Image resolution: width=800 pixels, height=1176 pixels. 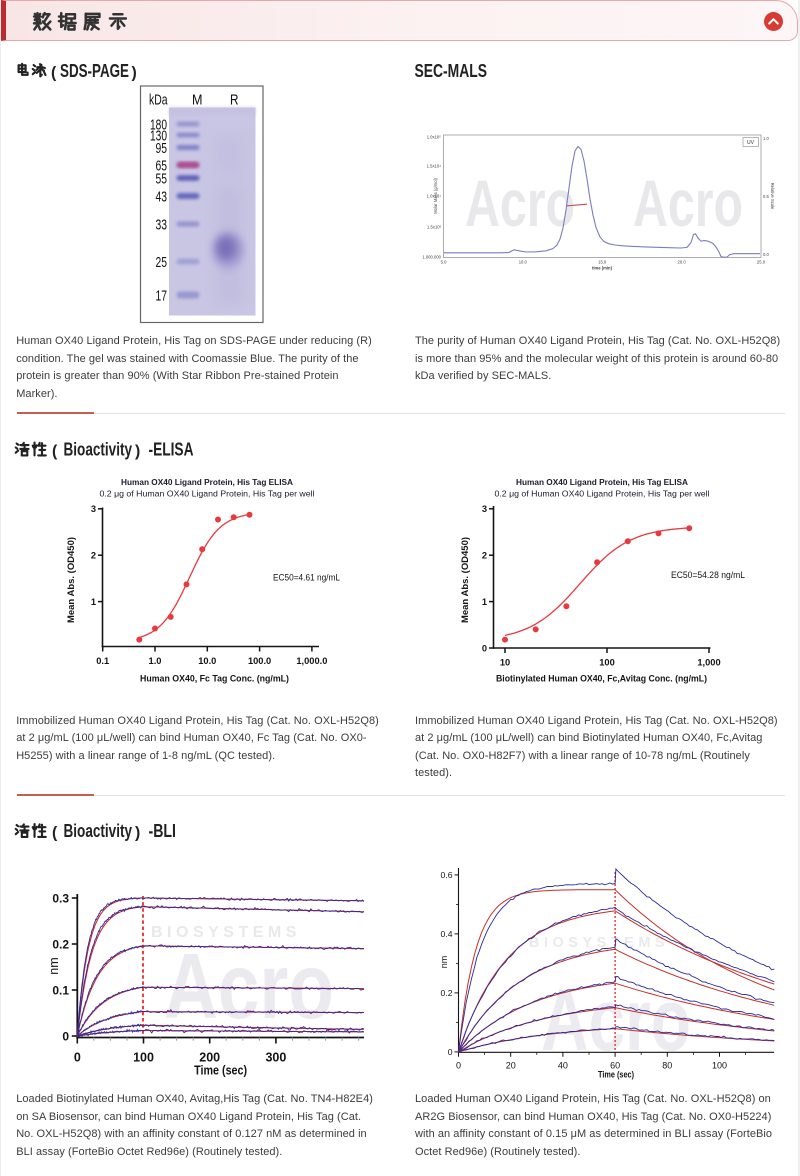 I want to click on svg-text: time (min), so click(x=602, y=268).